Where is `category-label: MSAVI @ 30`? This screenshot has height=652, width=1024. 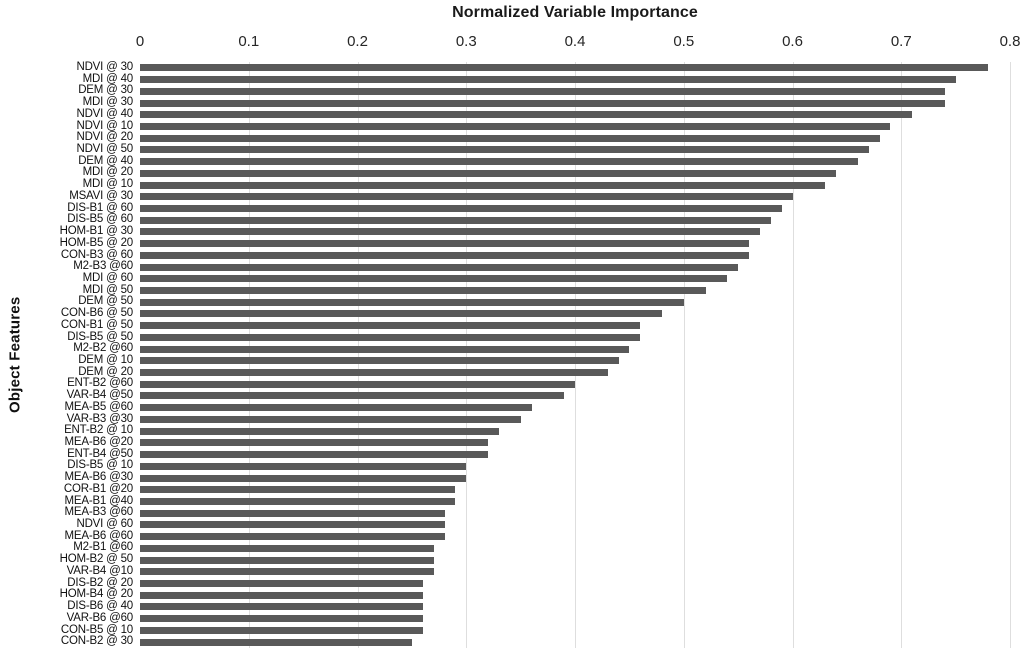 category-label: MSAVI @ 30 is located at coordinates (101, 195).